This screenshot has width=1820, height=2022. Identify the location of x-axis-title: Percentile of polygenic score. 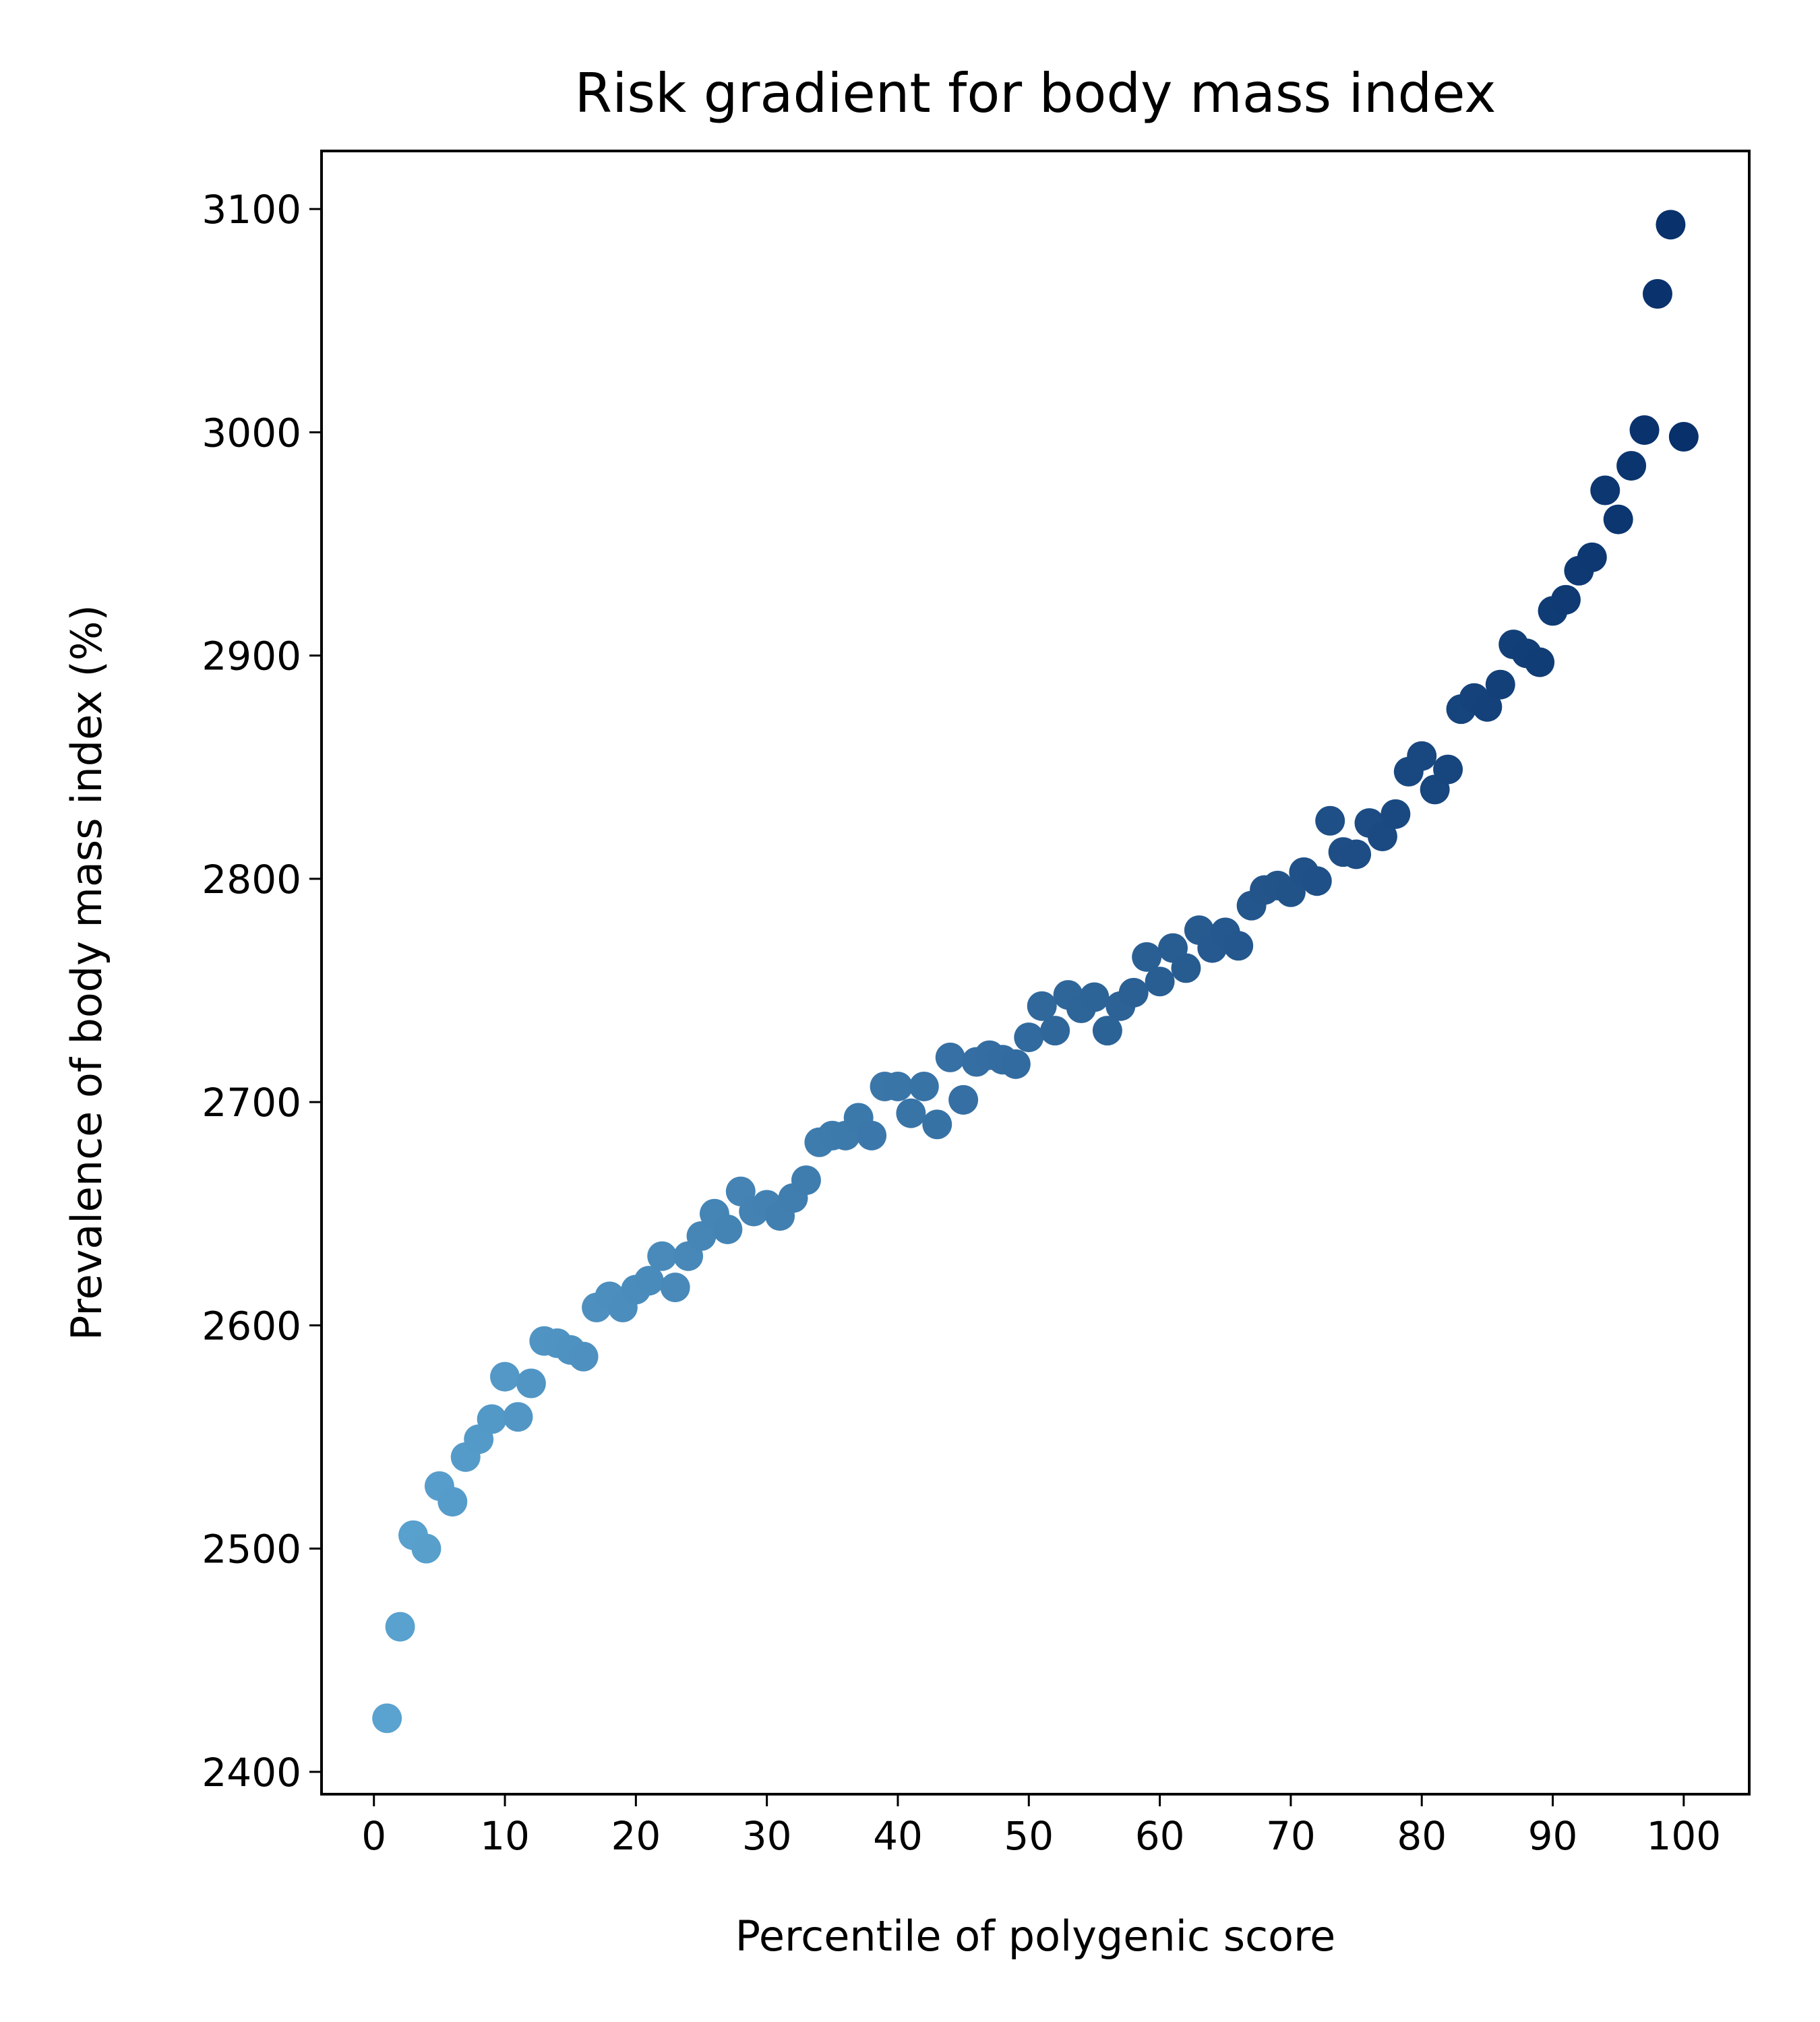
(1035, 1936).